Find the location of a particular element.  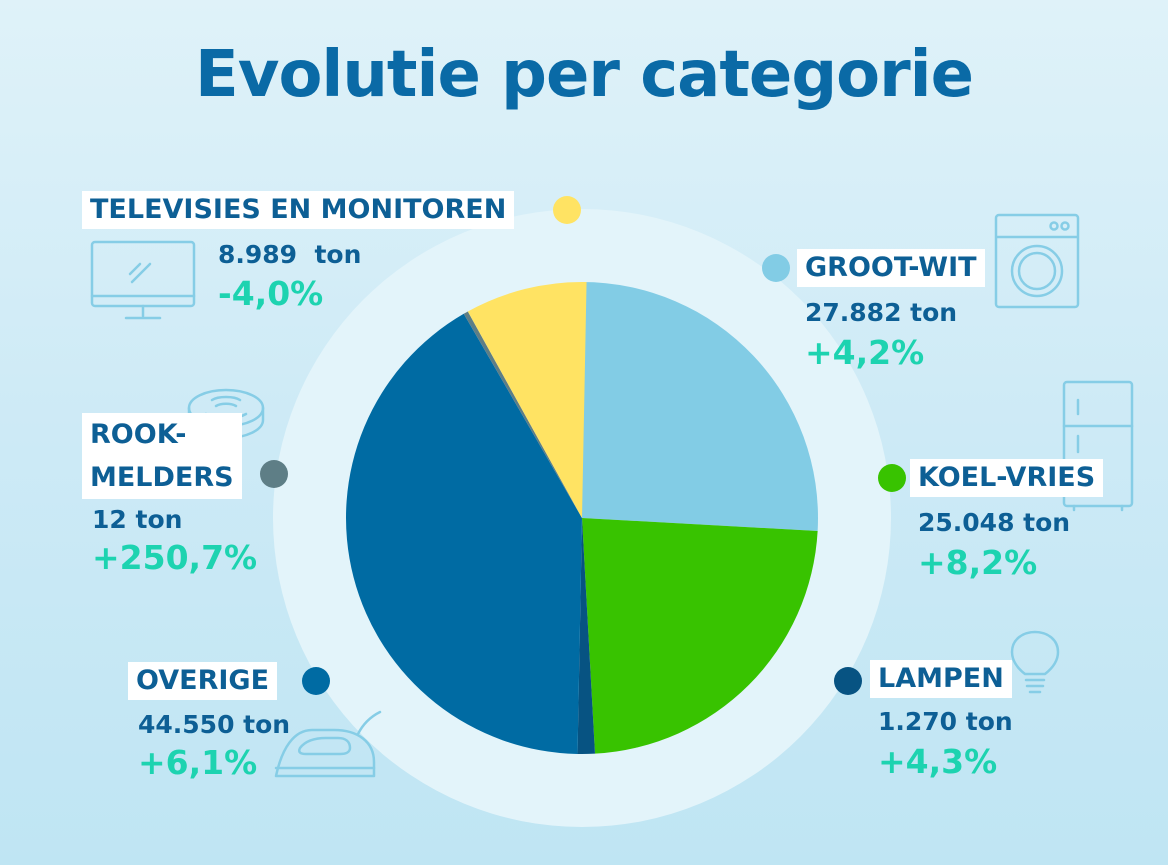

amount-rookmelders: 12 ton is located at coordinates (137, 519).